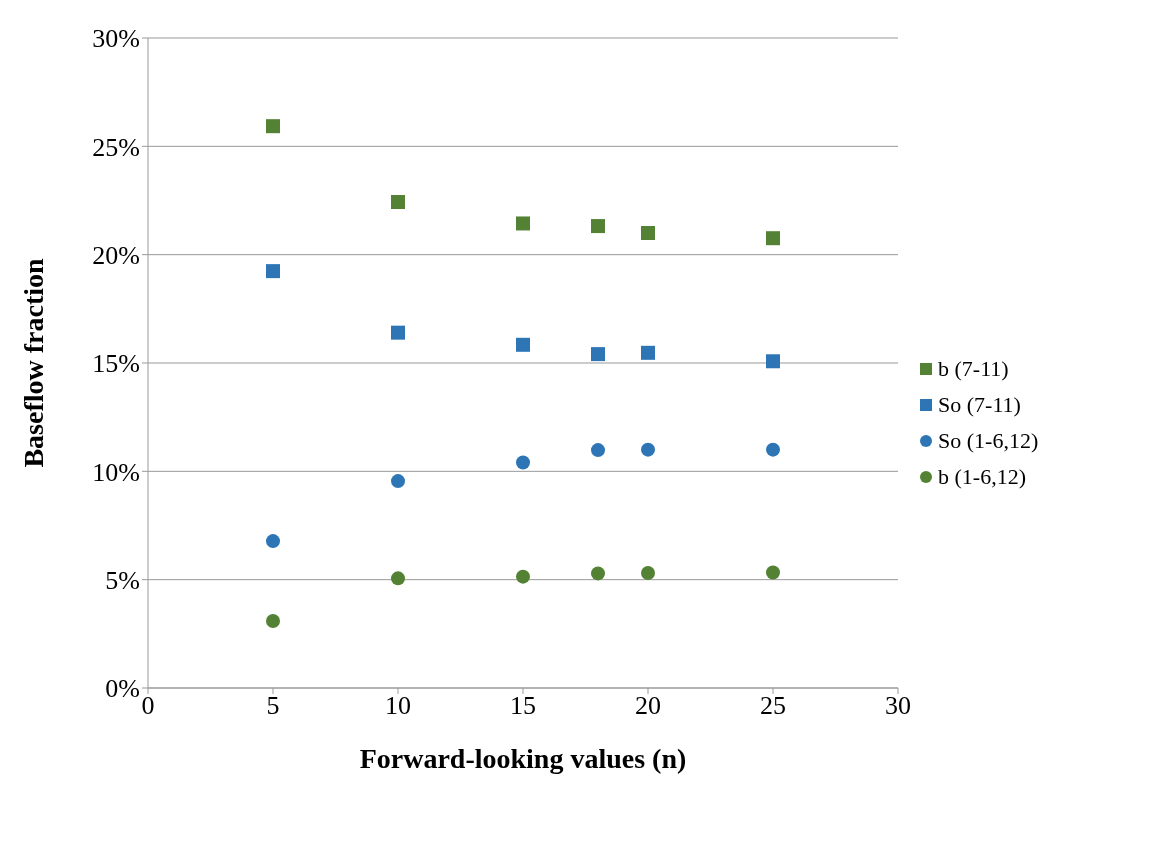 This screenshot has width=1153, height=854. I want to click on x-tick-label: 0, so click(148, 706).